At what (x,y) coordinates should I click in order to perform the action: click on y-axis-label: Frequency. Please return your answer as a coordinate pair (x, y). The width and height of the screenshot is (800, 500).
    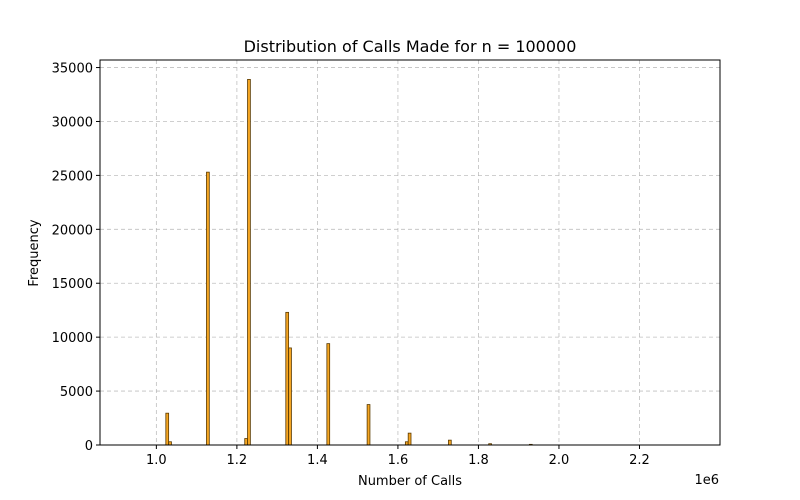
    Looking at the image, I should click on (34, 252).